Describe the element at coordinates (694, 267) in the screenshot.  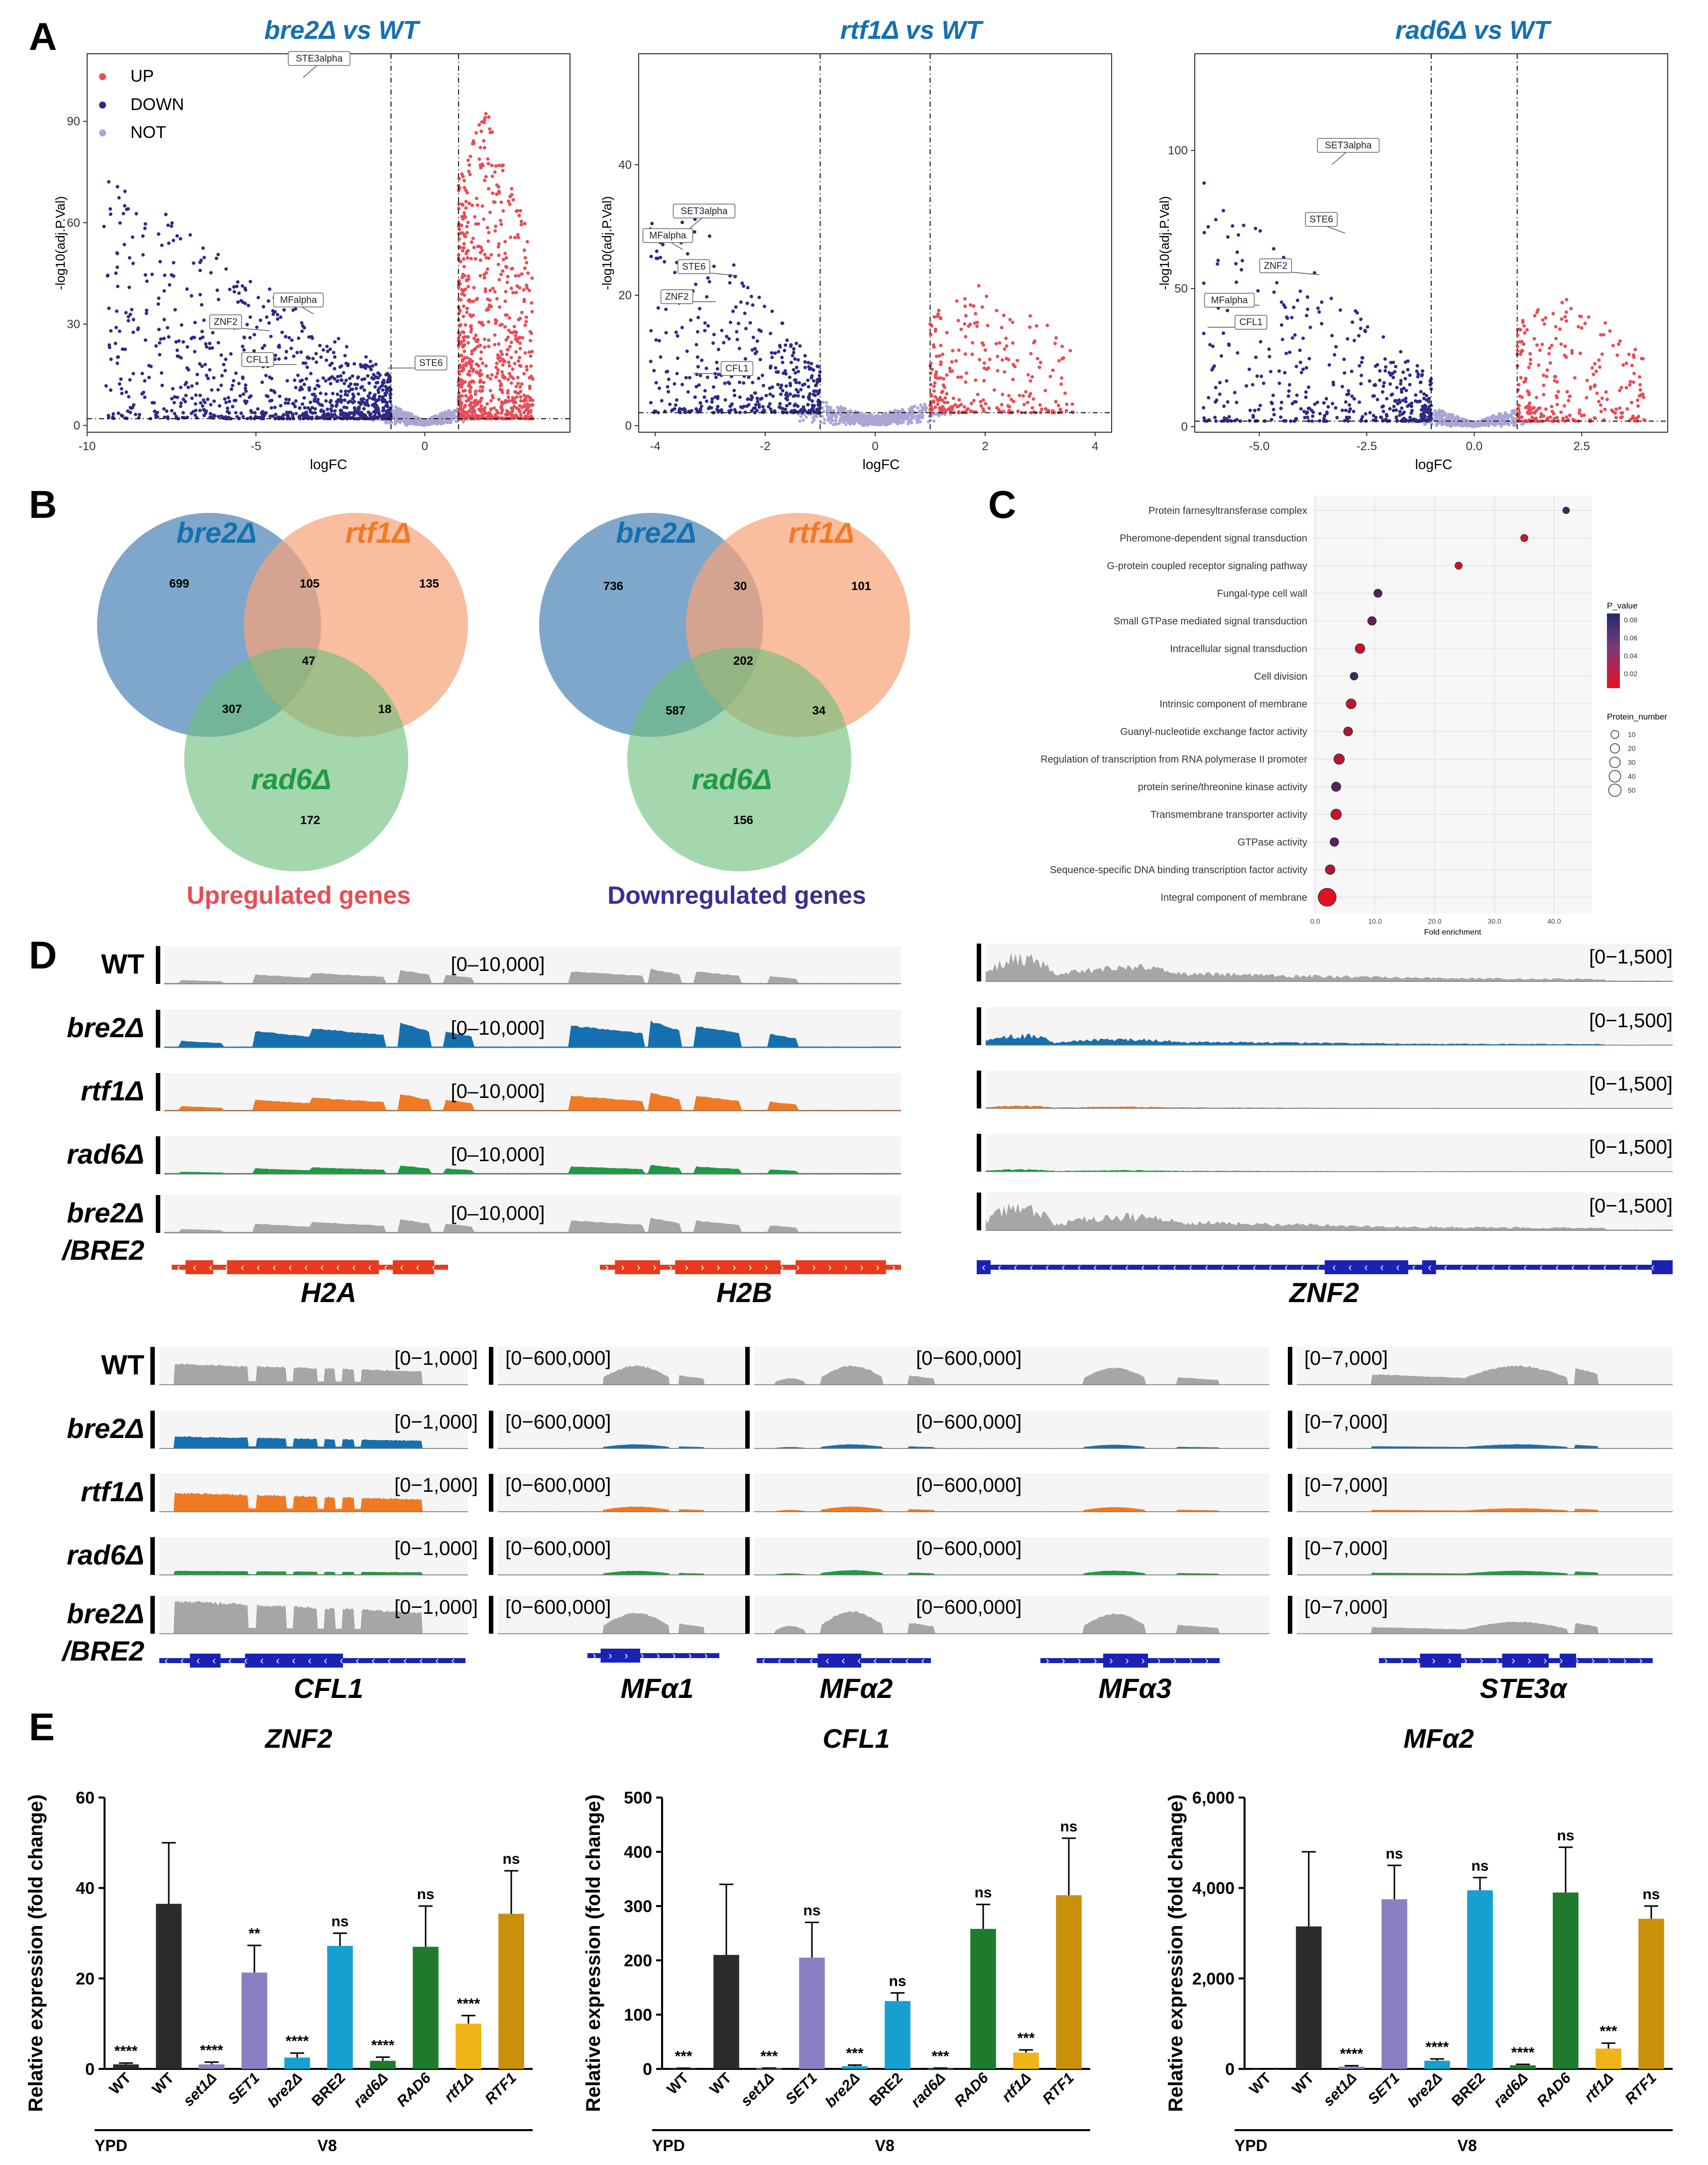
I see `gene-label: STE6` at that location.